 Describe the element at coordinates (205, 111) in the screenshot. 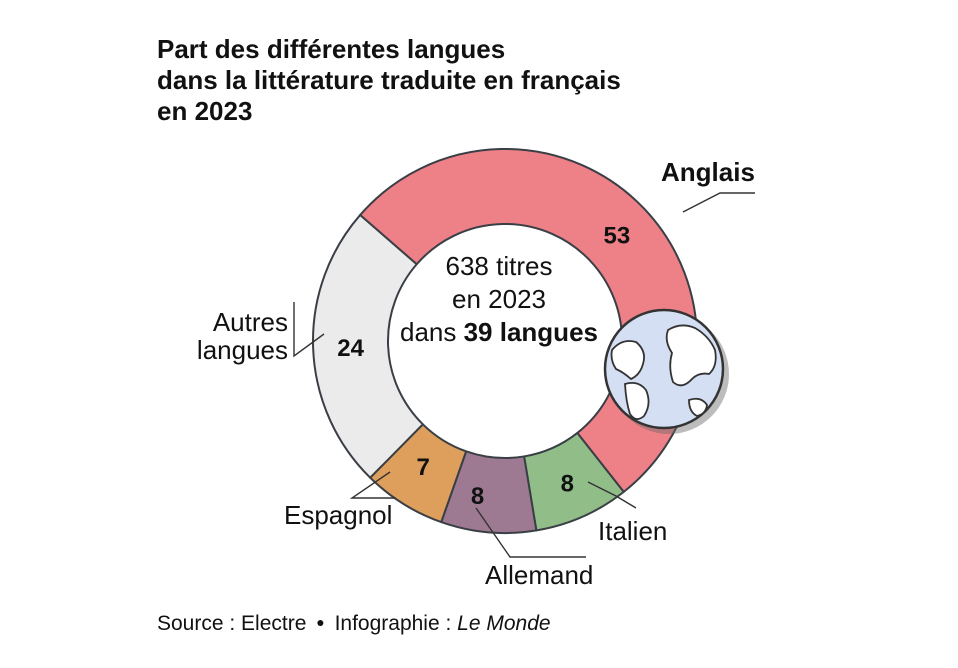

I see `title-line-3: en 2023` at that location.